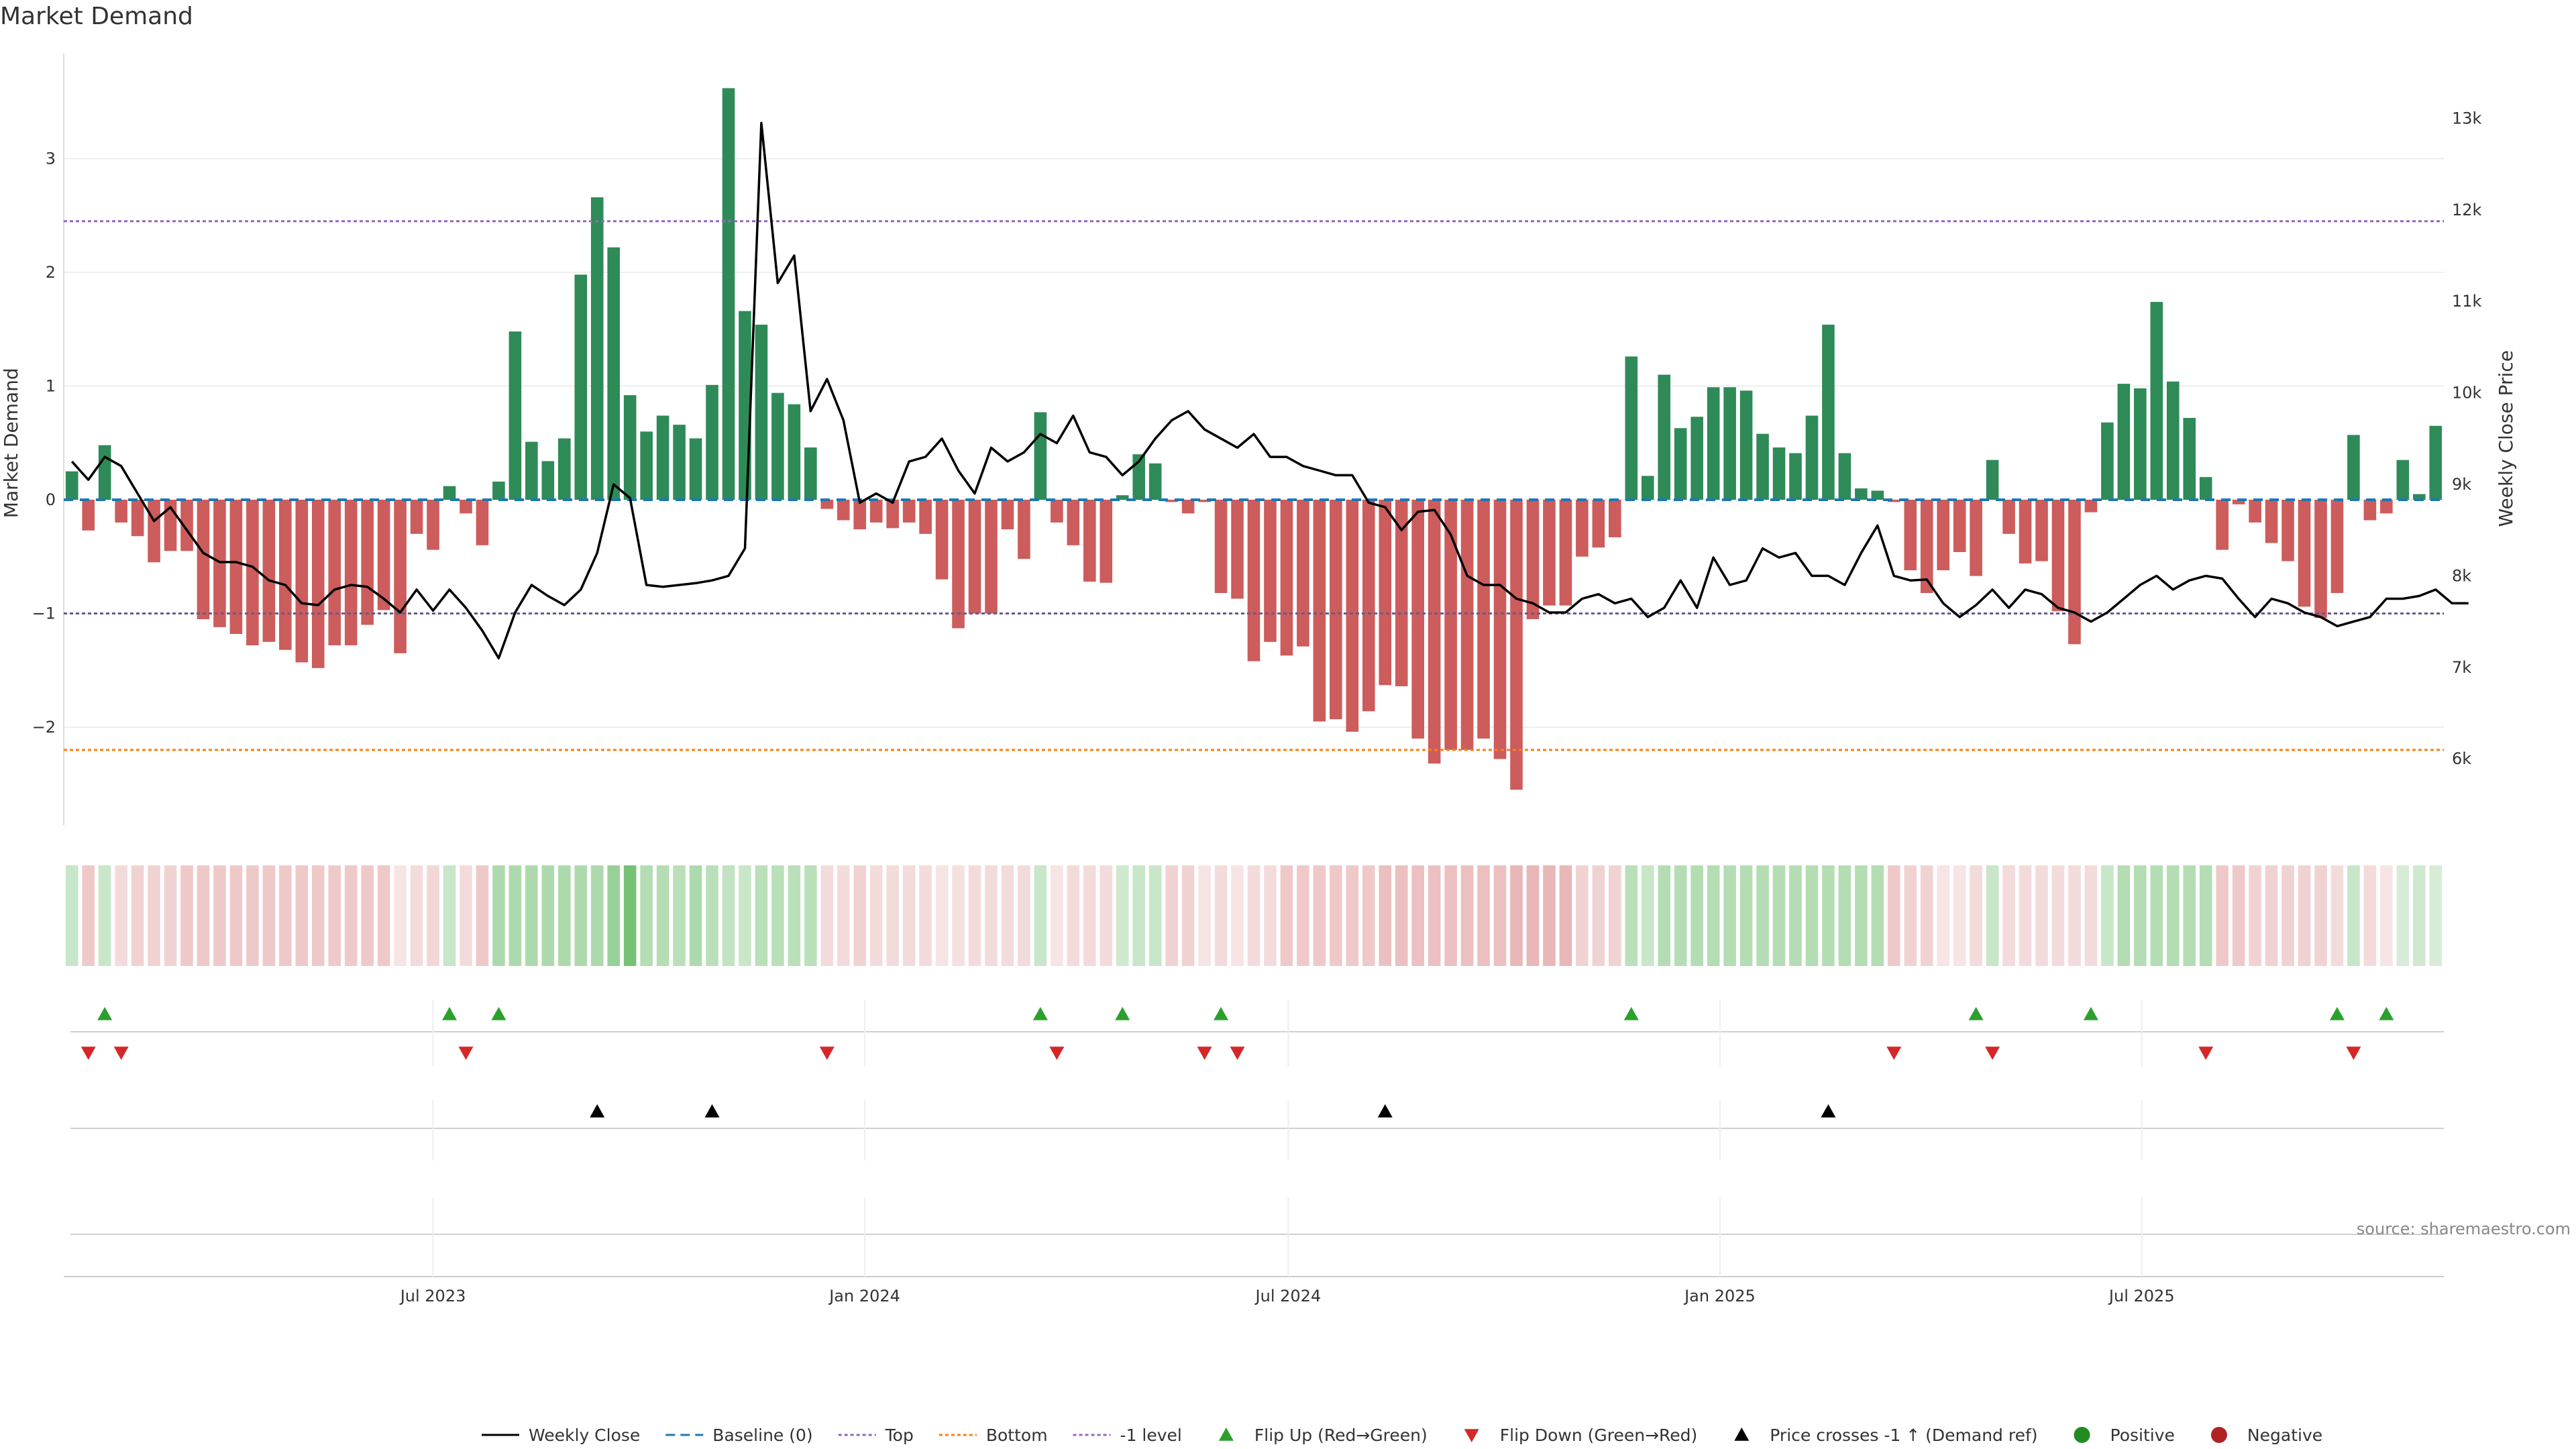 This screenshot has width=2576, height=1449. What do you see at coordinates (2266, 1435) in the screenshot?
I see `legend-item: Negative` at bounding box center [2266, 1435].